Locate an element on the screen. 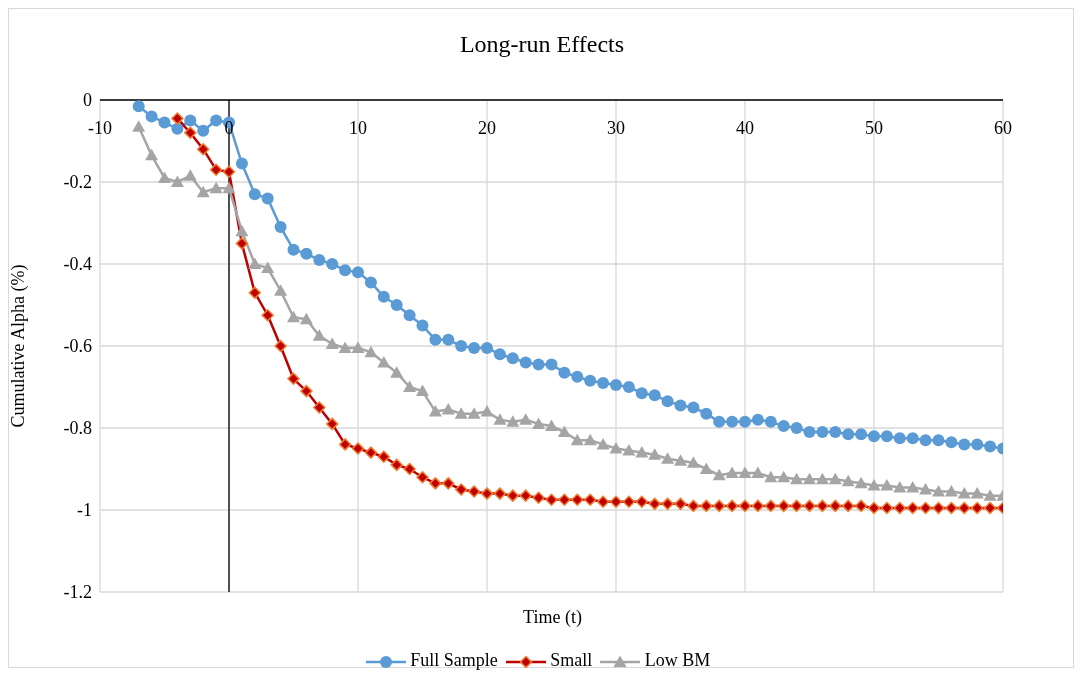  x-tick-label: 30 is located at coordinates (616, 128).